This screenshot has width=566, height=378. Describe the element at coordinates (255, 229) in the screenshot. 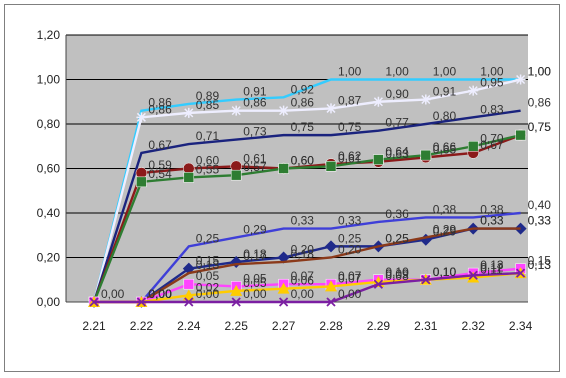

I see `data-label: 0,29` at that location.